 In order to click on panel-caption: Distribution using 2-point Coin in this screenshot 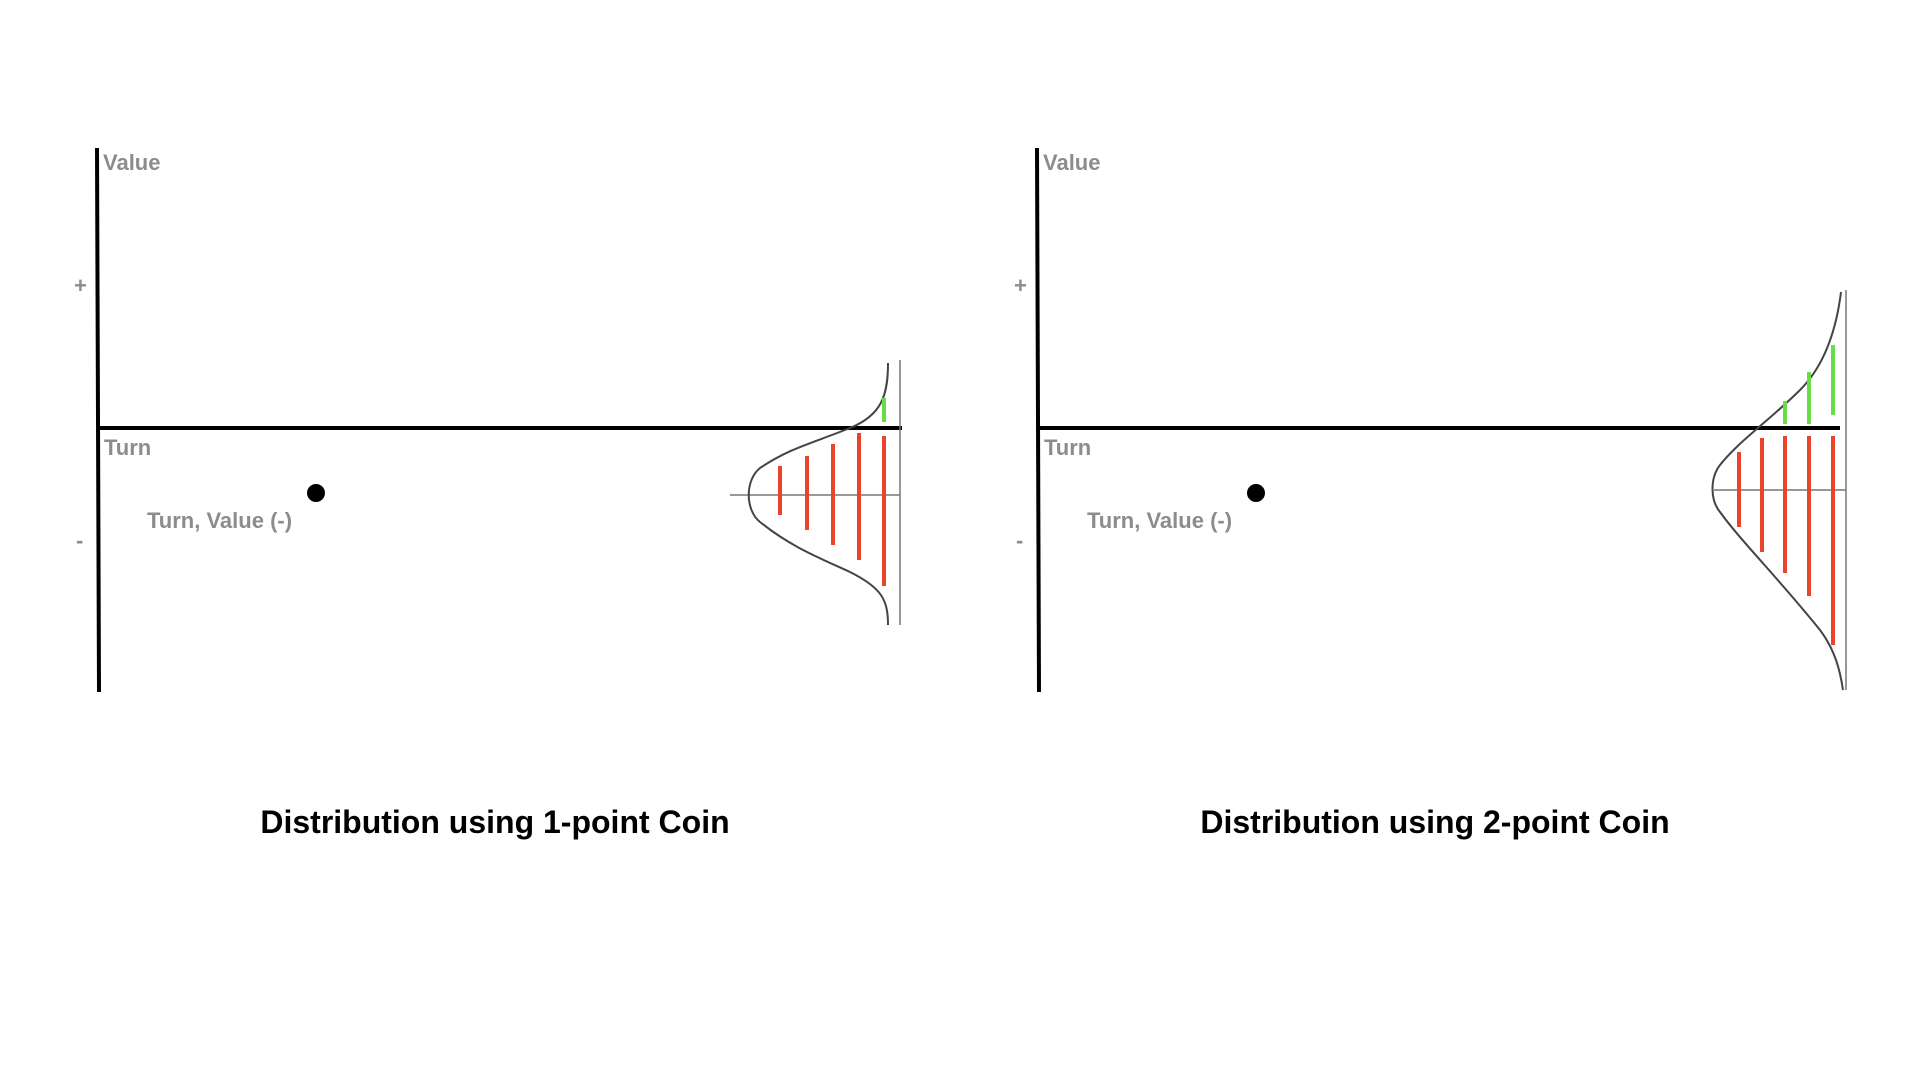, I will do `click(1435, 822)`.